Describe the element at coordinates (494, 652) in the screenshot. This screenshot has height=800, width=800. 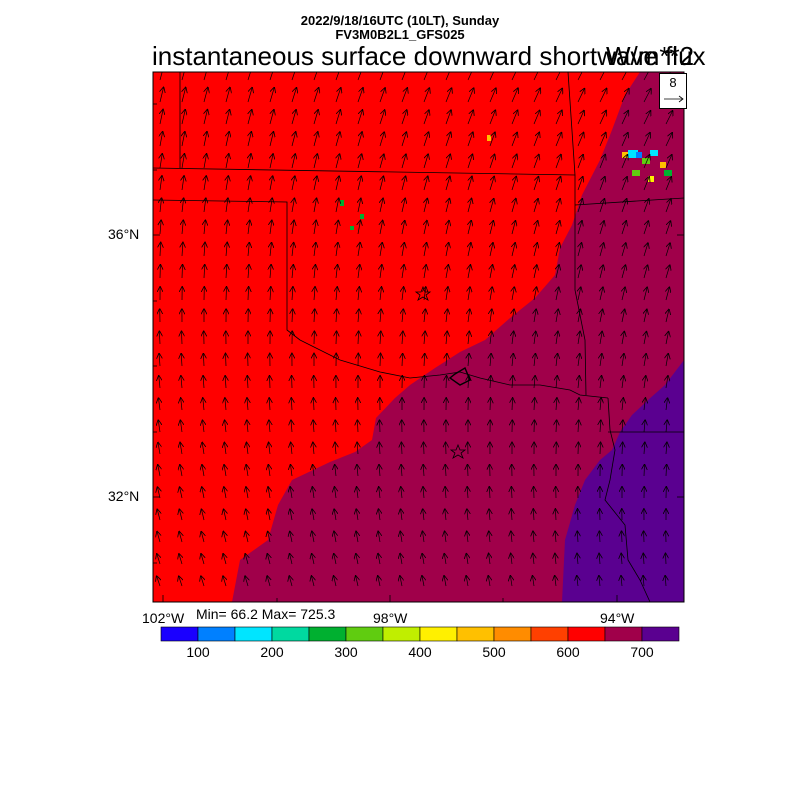
I see `colorbar-label: 500` at that location.